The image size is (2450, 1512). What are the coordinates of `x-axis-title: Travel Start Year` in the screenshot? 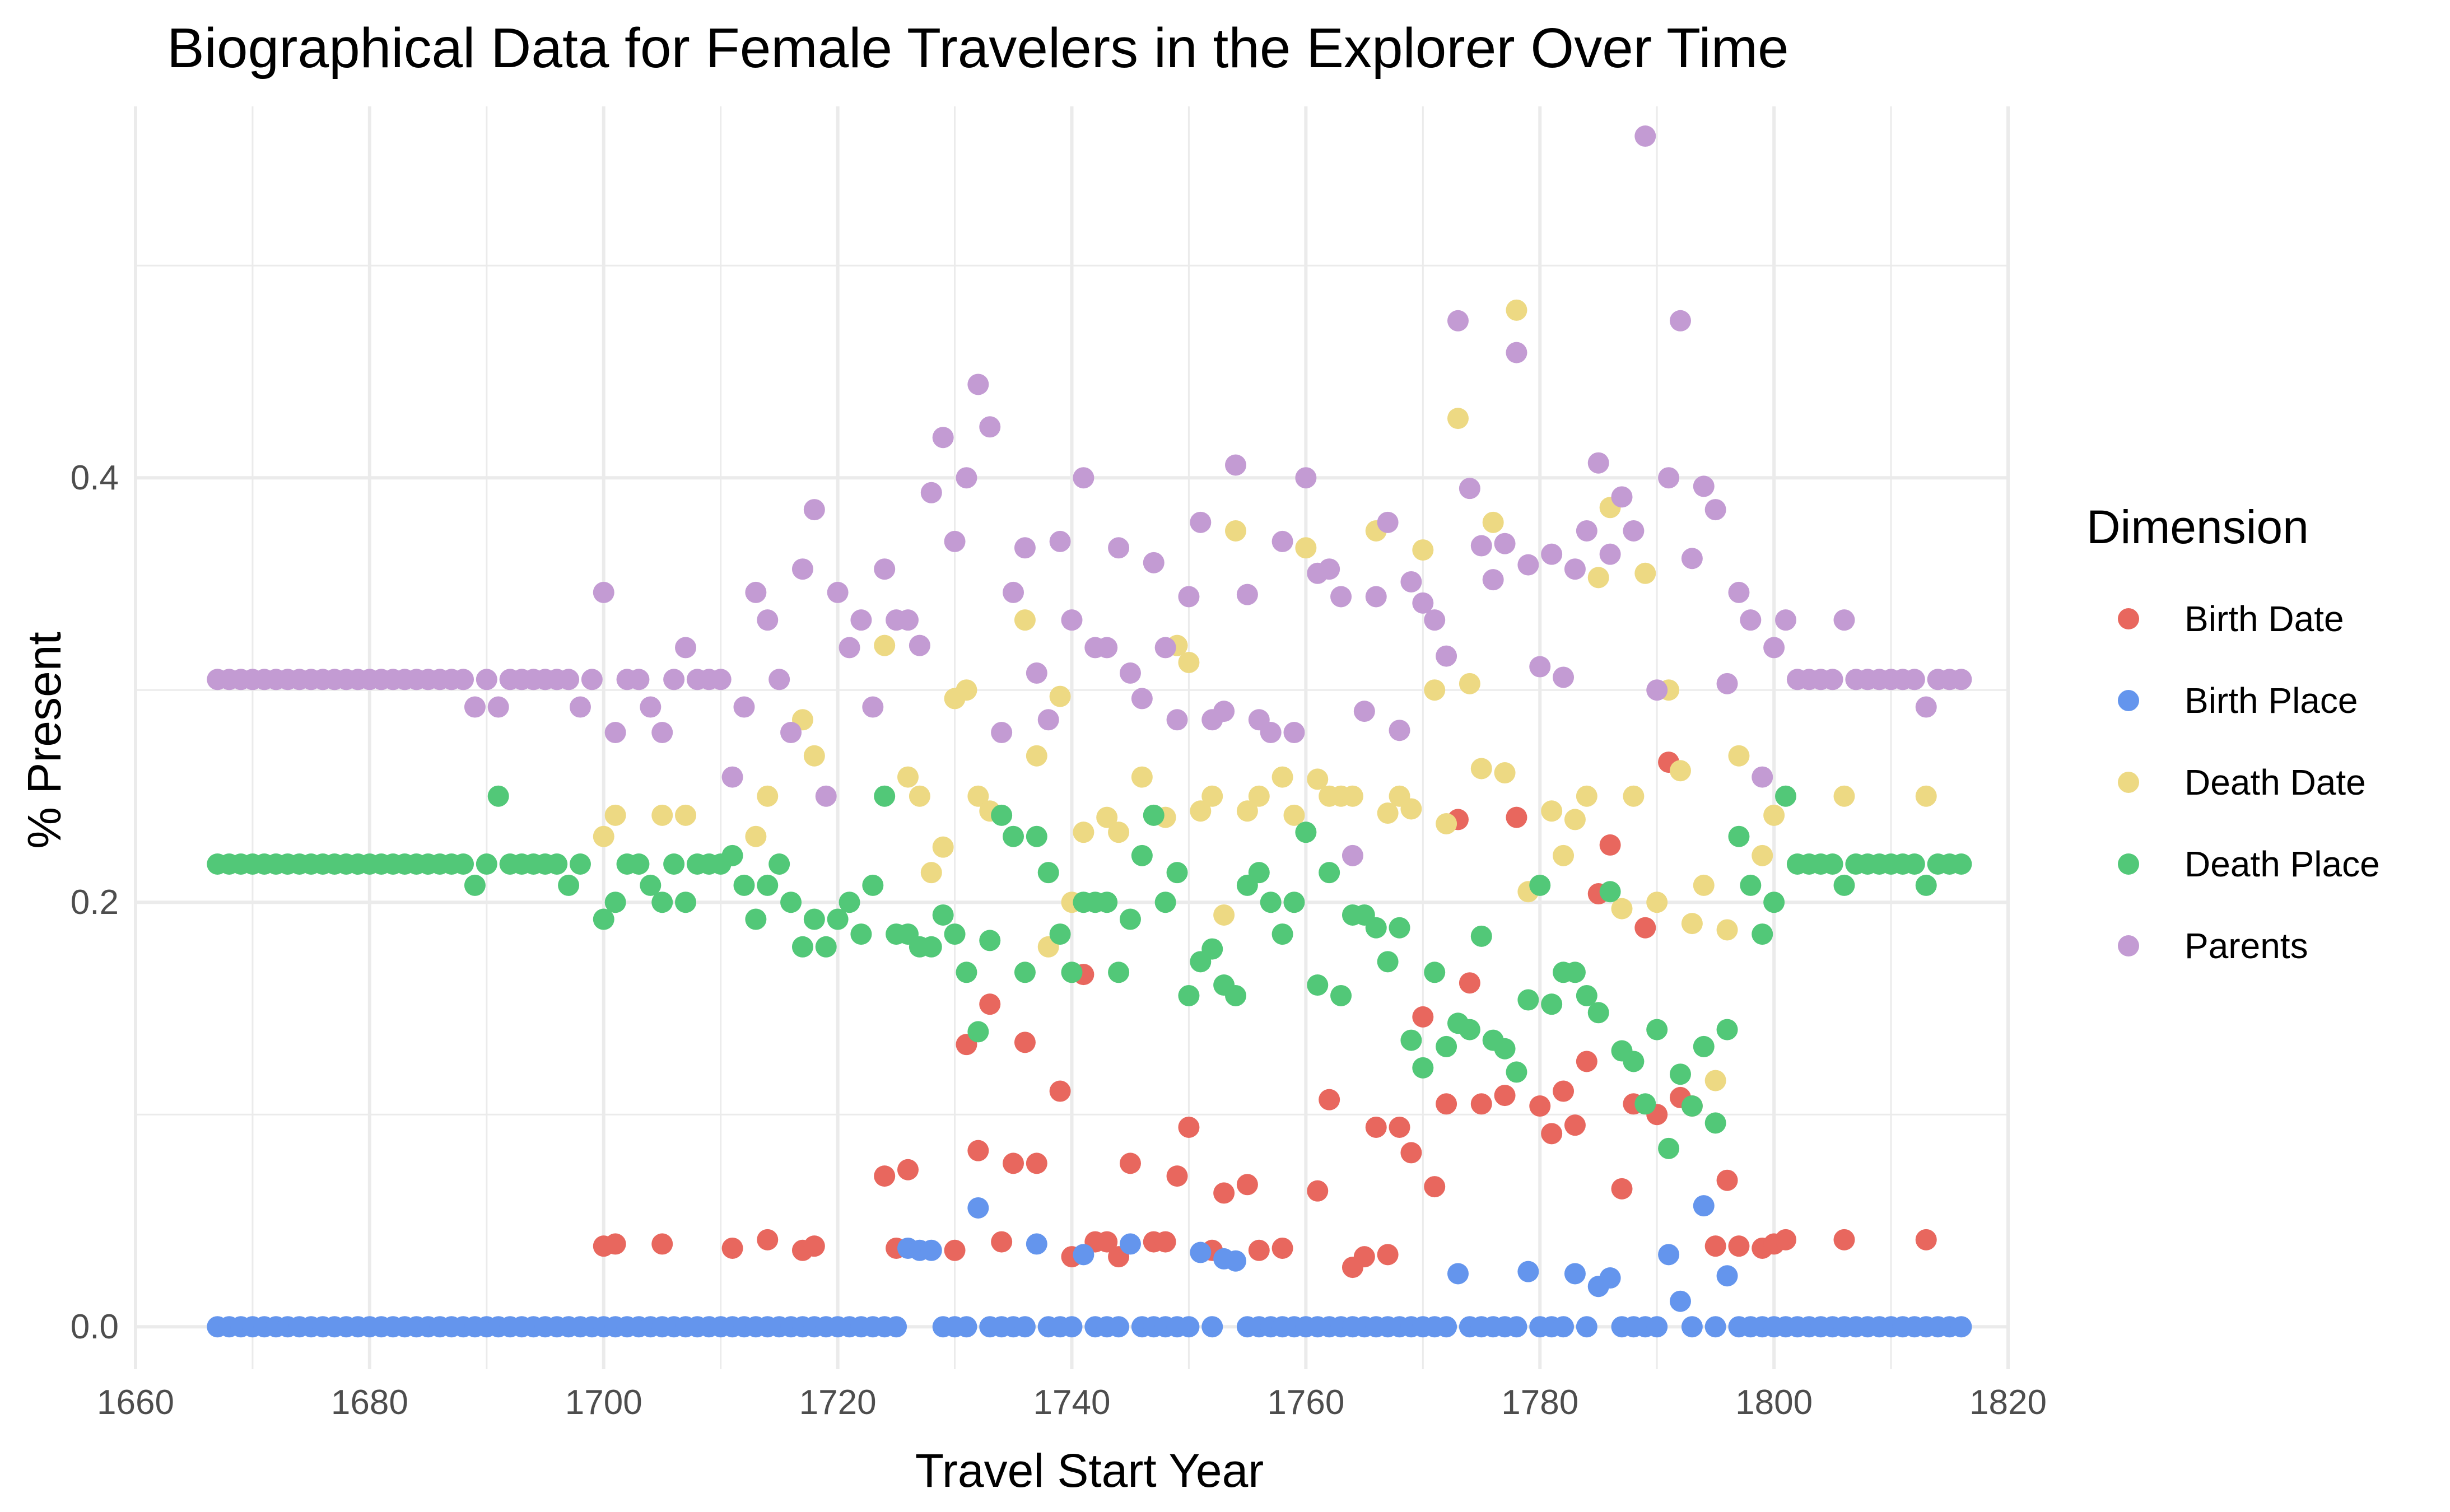 It's located at (1089, 1471).